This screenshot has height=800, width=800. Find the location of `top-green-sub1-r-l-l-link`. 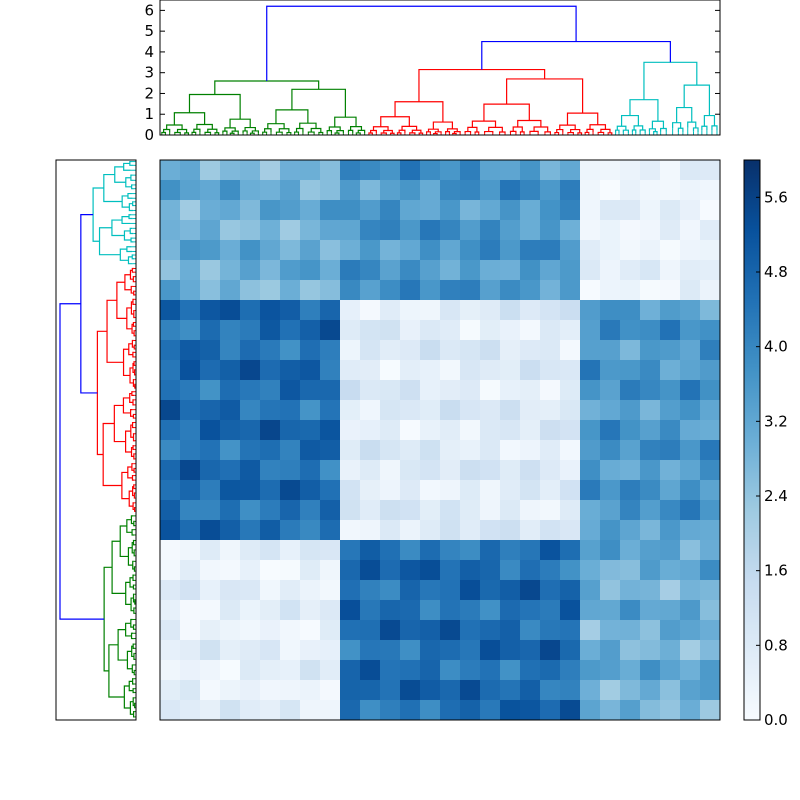

top-green-sub1-r-l-l-link is located at coordinates (329, 131).